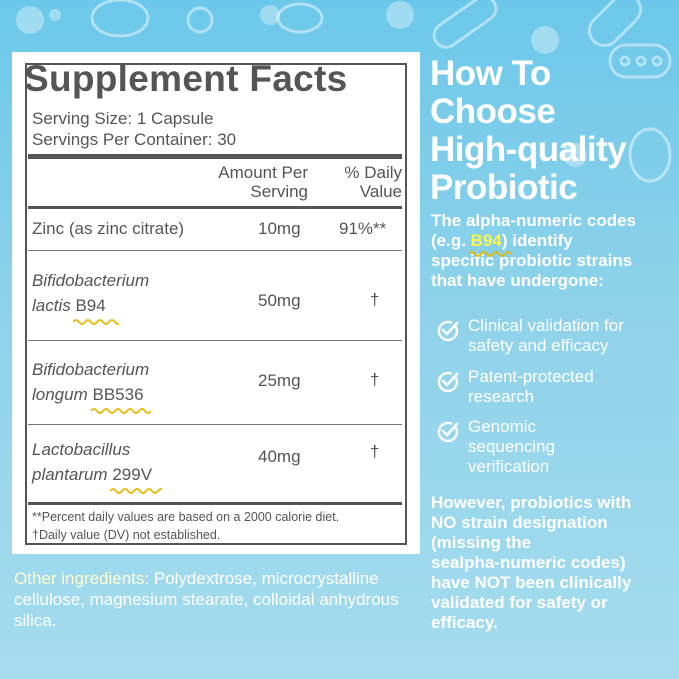 The image size is (679, 679). Describe the element at coordinates (215, 207) in the screenshot. I see `divider-header` at that location.